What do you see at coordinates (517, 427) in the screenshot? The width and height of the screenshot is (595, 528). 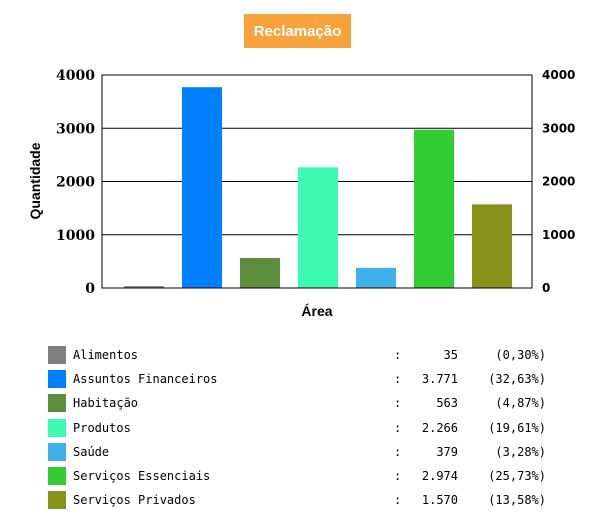 I see `legend-percent: (19,61%)` at bounding box center [517, 427].